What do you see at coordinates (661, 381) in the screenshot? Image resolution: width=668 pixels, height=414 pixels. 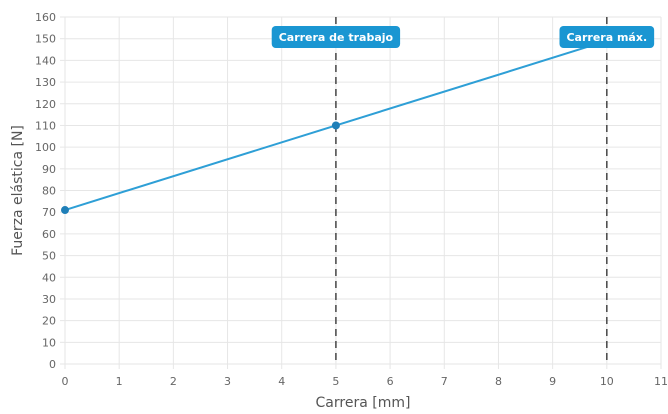 I see `x-tick-label: 11` at bounding box center [661, 381].